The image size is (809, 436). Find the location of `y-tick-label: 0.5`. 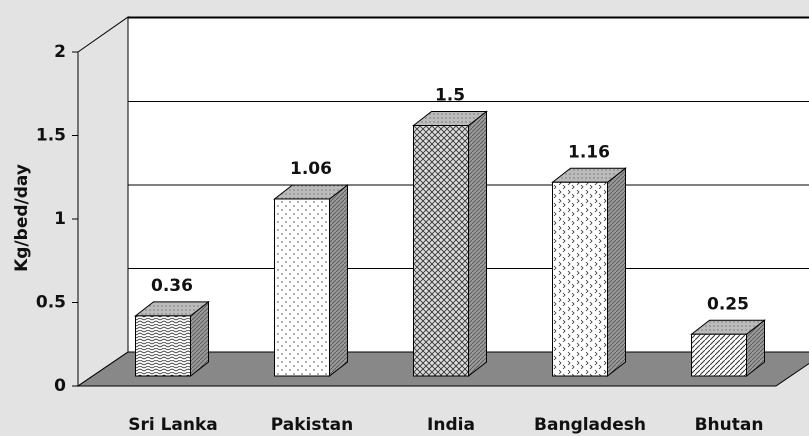

y-tick-label: 0.5 is located at coordinates (51, 303).